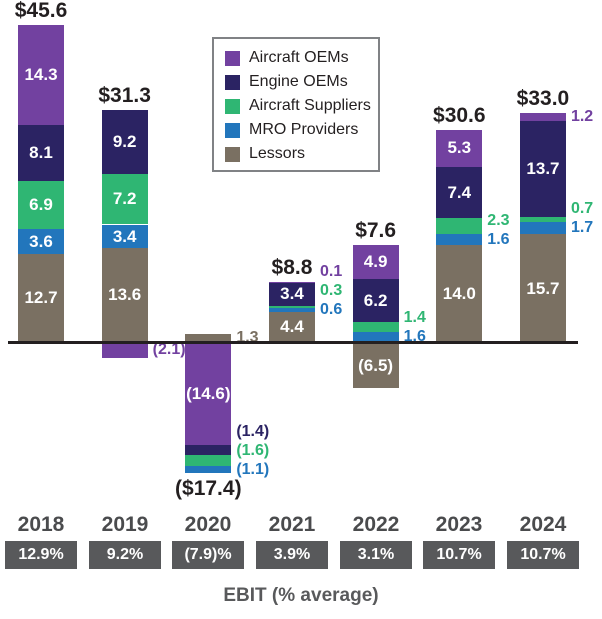 The width and height of the screenshot is (602, 619). I want to click on ebit-badge: (7.9)%, so click(208, 555).